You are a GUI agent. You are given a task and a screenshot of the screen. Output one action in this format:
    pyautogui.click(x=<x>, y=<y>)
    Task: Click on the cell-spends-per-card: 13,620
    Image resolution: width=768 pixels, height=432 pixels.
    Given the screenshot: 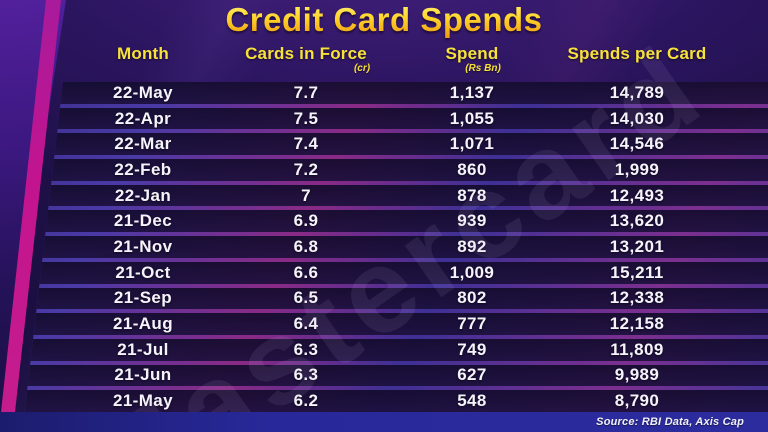 What is the action you would take?
    pyautogui.click(x=637, y=221)
    